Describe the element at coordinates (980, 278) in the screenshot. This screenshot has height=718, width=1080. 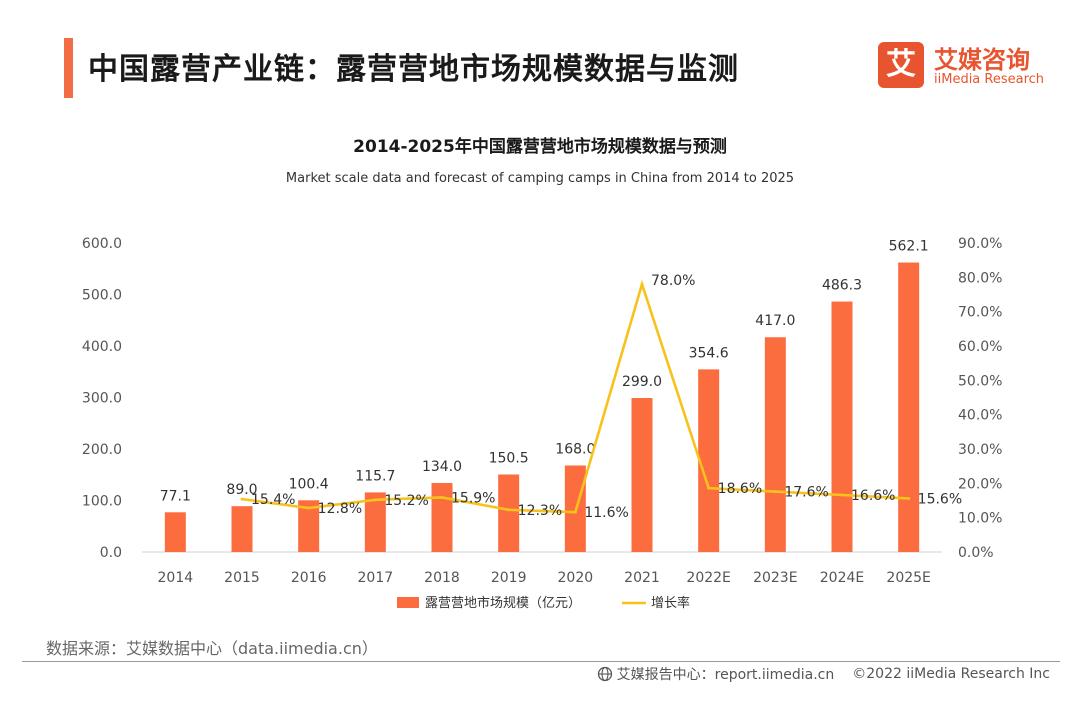
I see `y-right-tick-label: 80.0%` at that location.